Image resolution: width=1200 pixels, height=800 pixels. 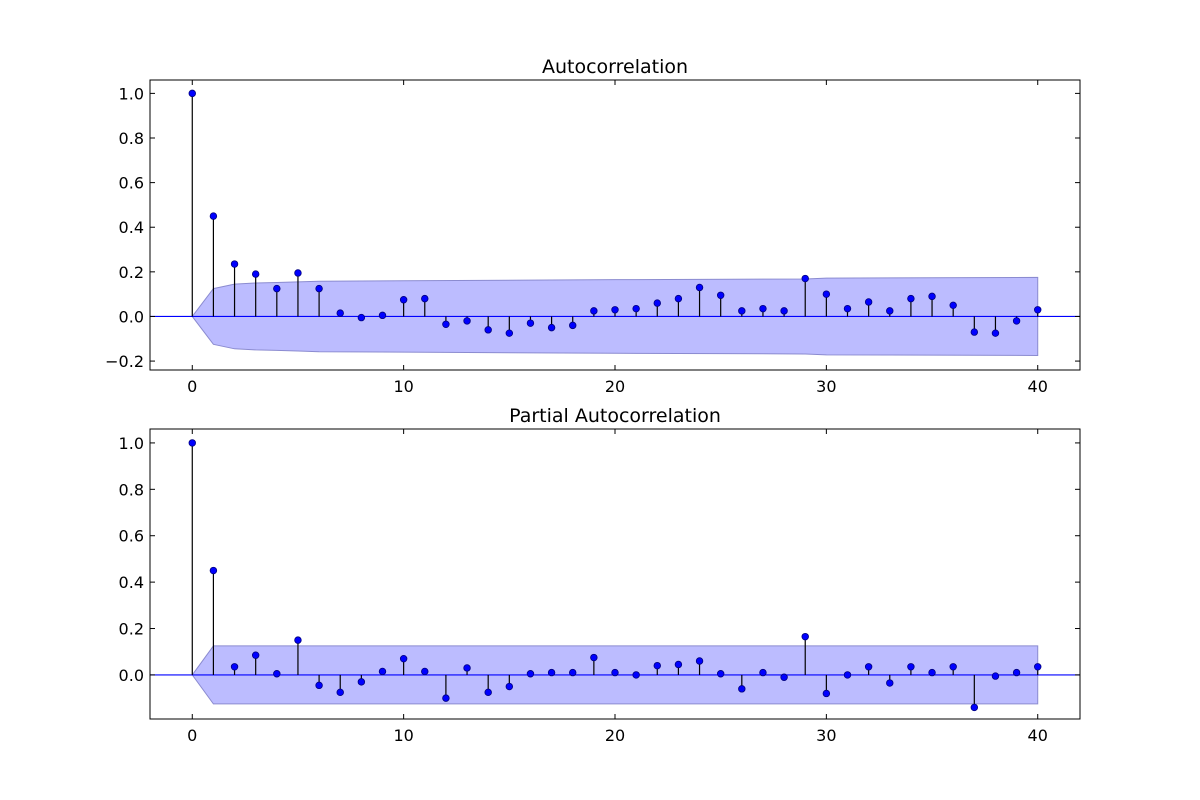 What do you see at coordinates (615, 735) in the screenshot?
I see `pacf-xtick-label: 20` at bounding box center [615, 735].